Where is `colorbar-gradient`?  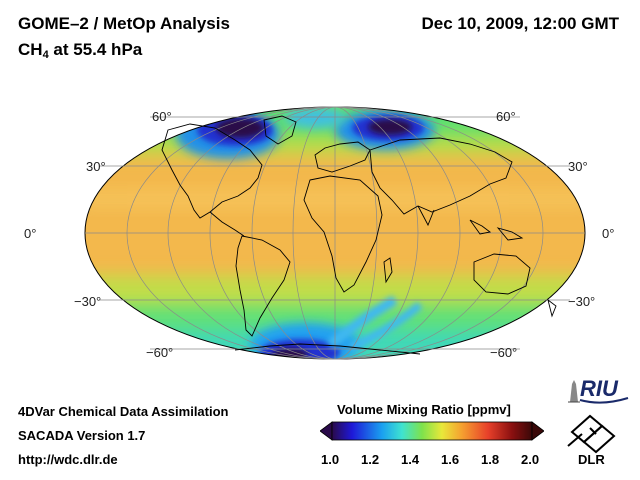 colorbar-gradient is located at coordinates (432, 431).